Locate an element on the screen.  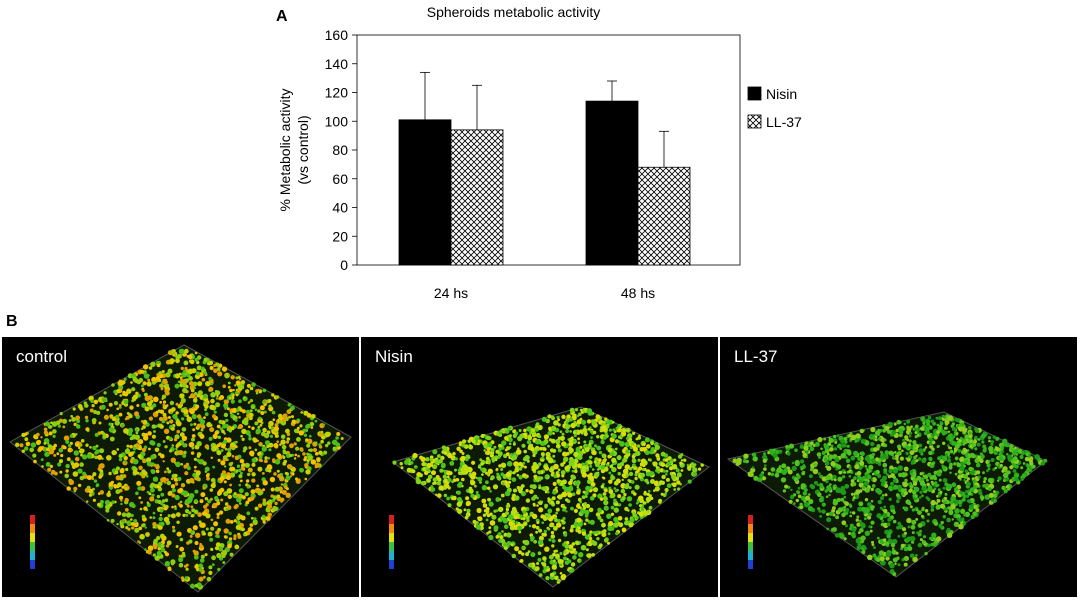
legend-label: Nisin is located at coordinates (781, 94).